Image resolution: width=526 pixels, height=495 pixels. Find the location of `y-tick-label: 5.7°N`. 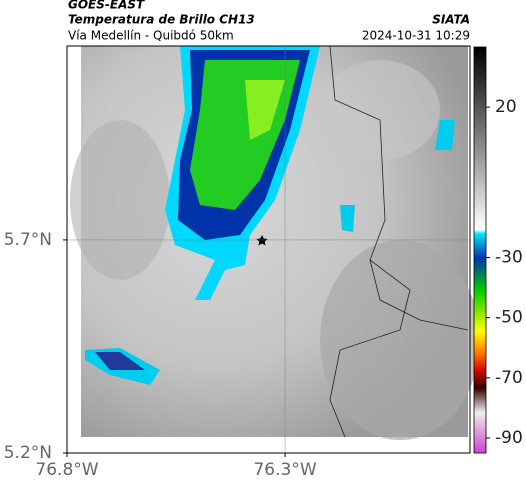

y-tick-label: 5.7°N is located at coordinates (28, 240).